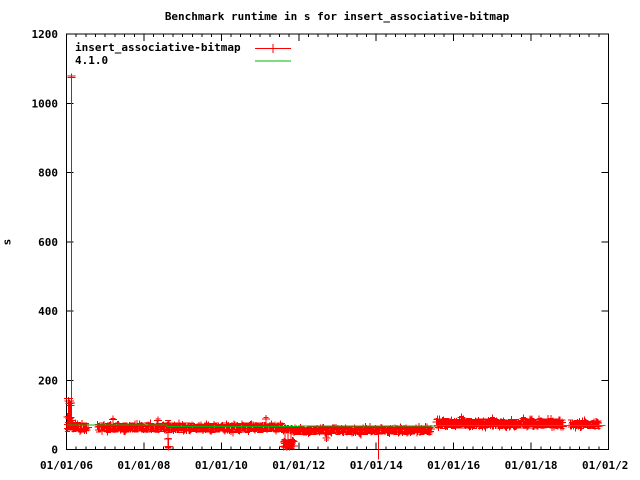 The width and height of the screenshot is (640, 480). I want to click on green-baseline, so click(336, 425).